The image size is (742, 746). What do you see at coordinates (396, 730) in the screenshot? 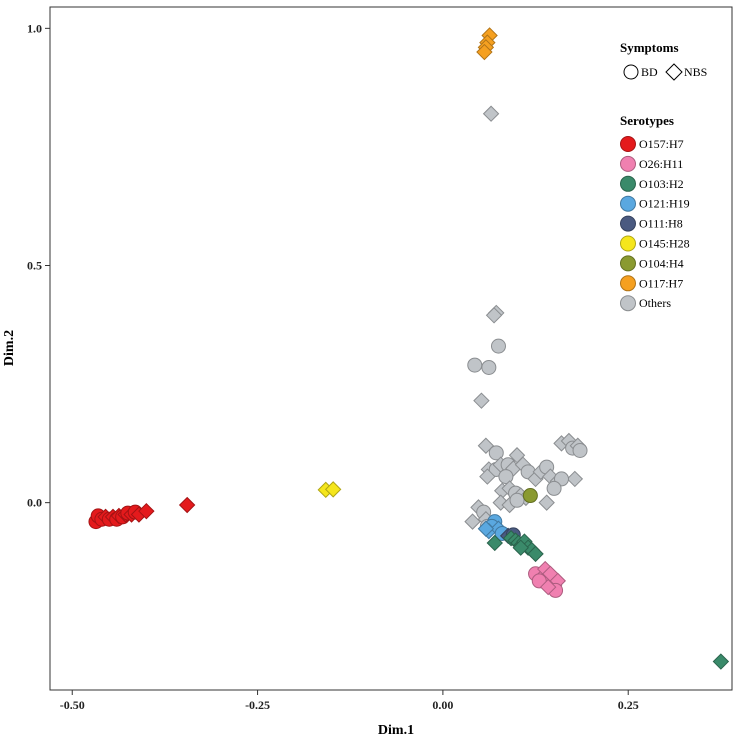
I see `x-axis-title: Dim.1` at bounding box center [396, 730].